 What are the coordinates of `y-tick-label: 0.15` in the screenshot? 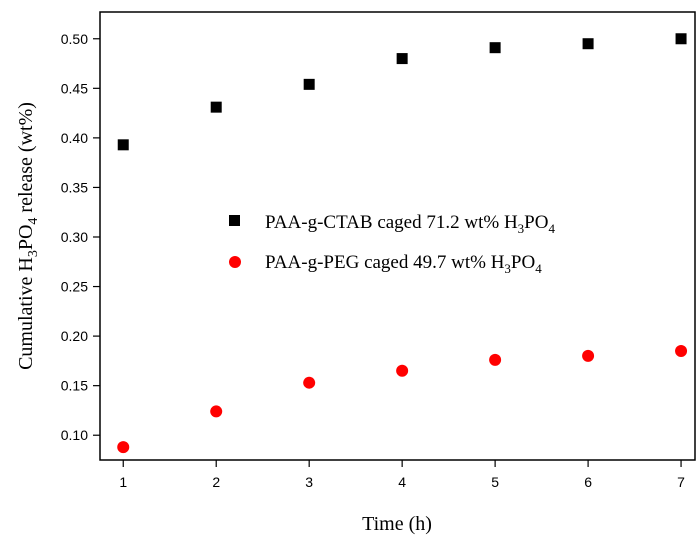 It's located at (74, 386).